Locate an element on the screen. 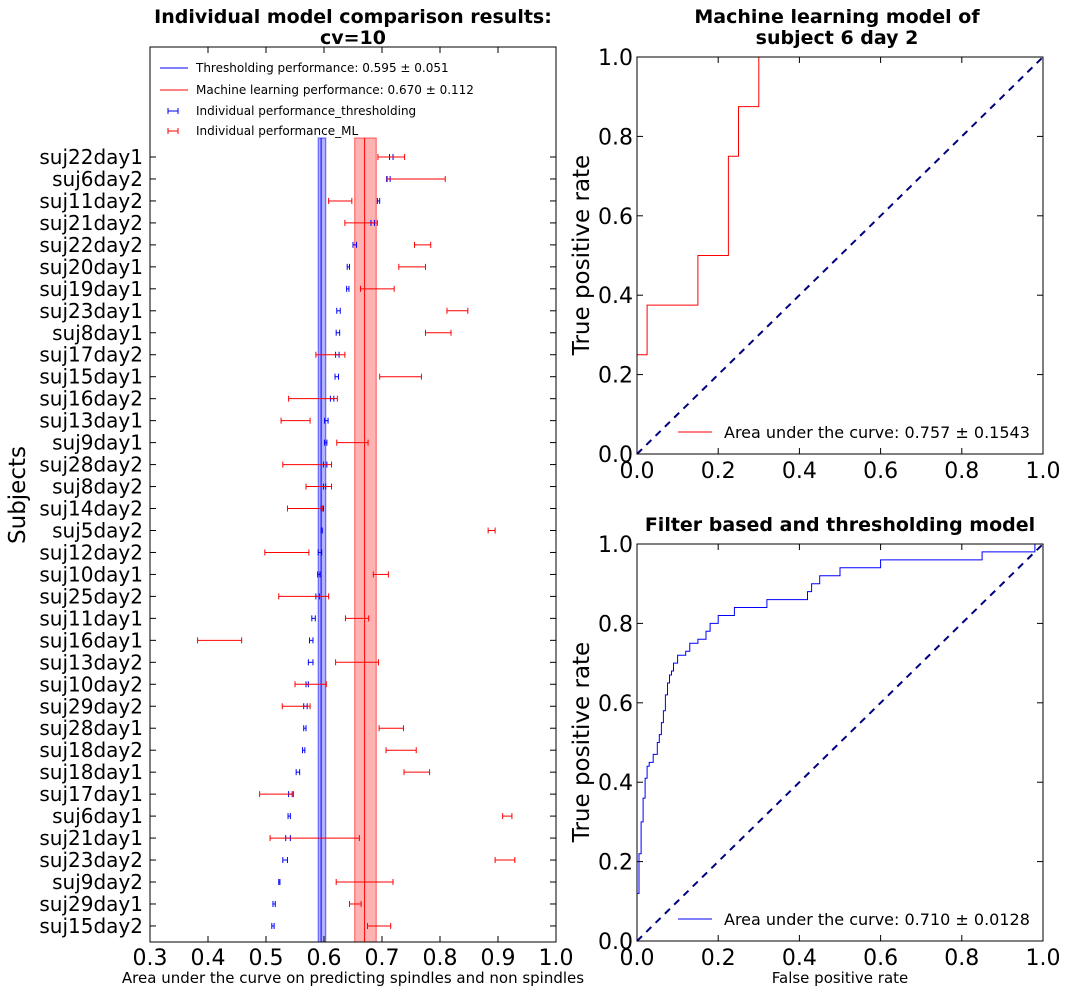  y-tick-label: 0.4 is located at coordinates (615, 296).